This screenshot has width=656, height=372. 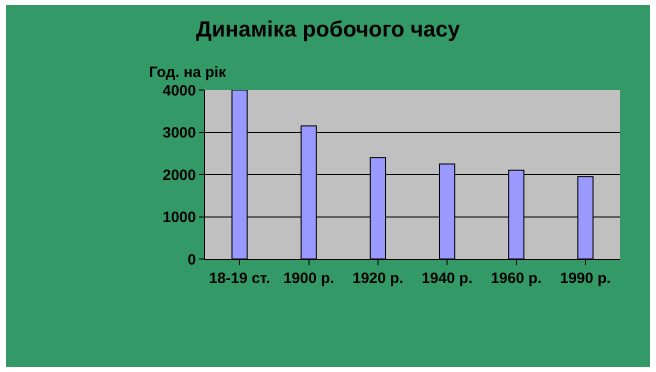 I want to click on y-tick-label: 2000, so click(x=179, y=175).